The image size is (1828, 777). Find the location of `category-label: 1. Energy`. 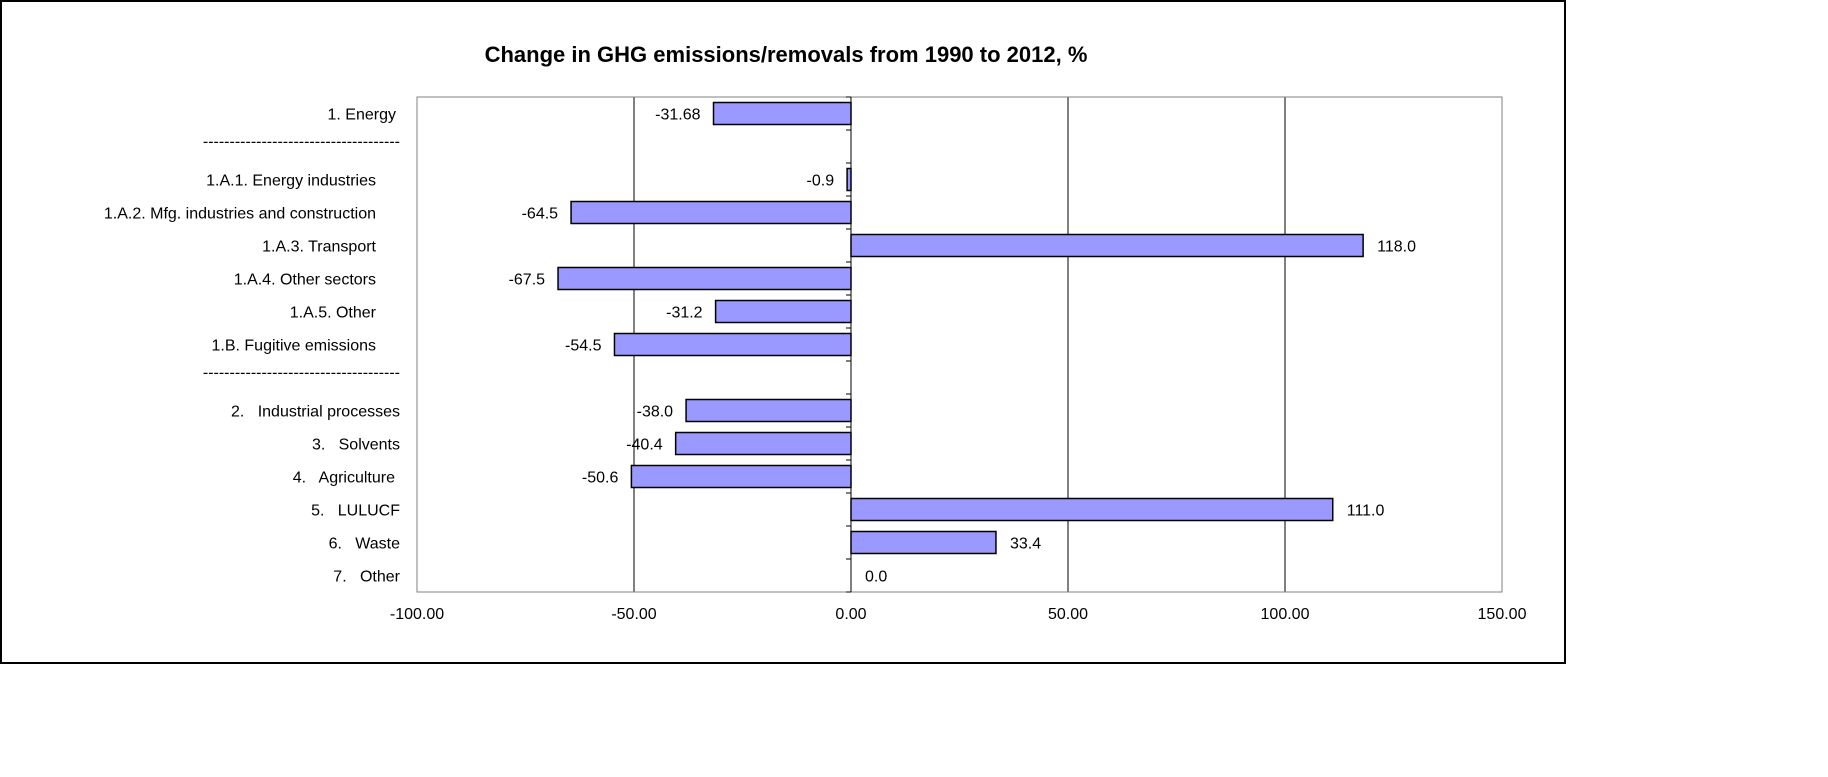

category-label: 1. Energy is located at coordinates (362, 115).